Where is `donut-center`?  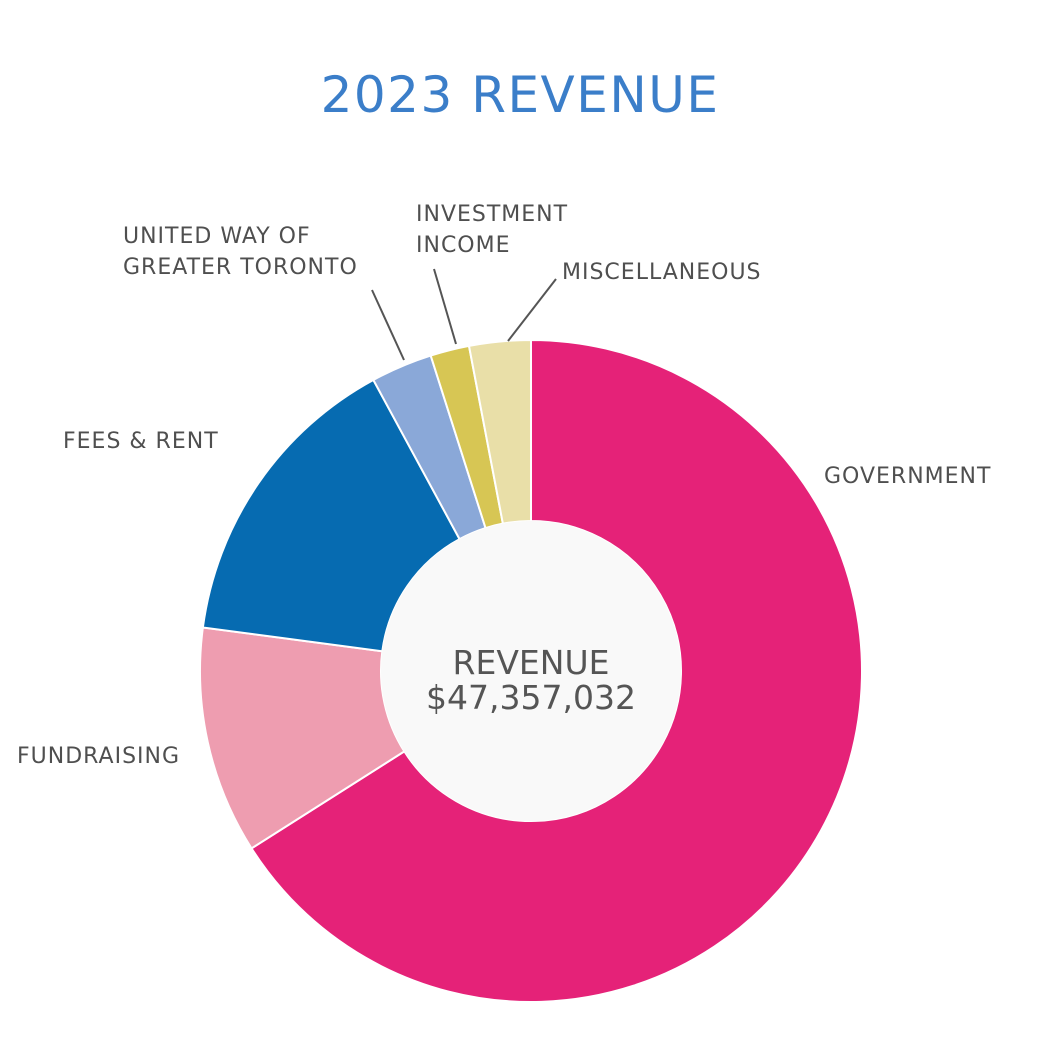
donut-center is located at coordinates (531, 671).